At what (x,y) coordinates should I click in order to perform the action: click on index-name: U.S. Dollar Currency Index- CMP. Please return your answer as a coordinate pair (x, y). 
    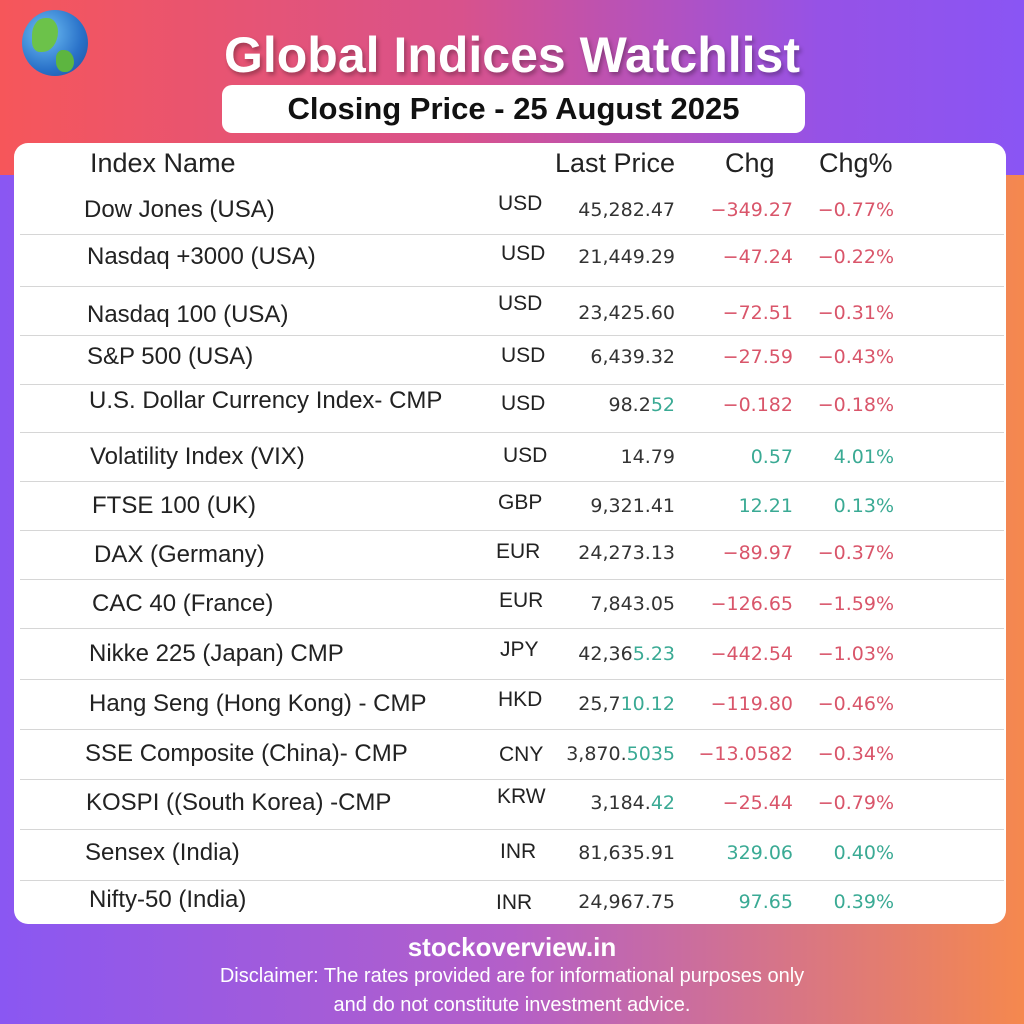
    Looking at the image, I should click on (266, 400).